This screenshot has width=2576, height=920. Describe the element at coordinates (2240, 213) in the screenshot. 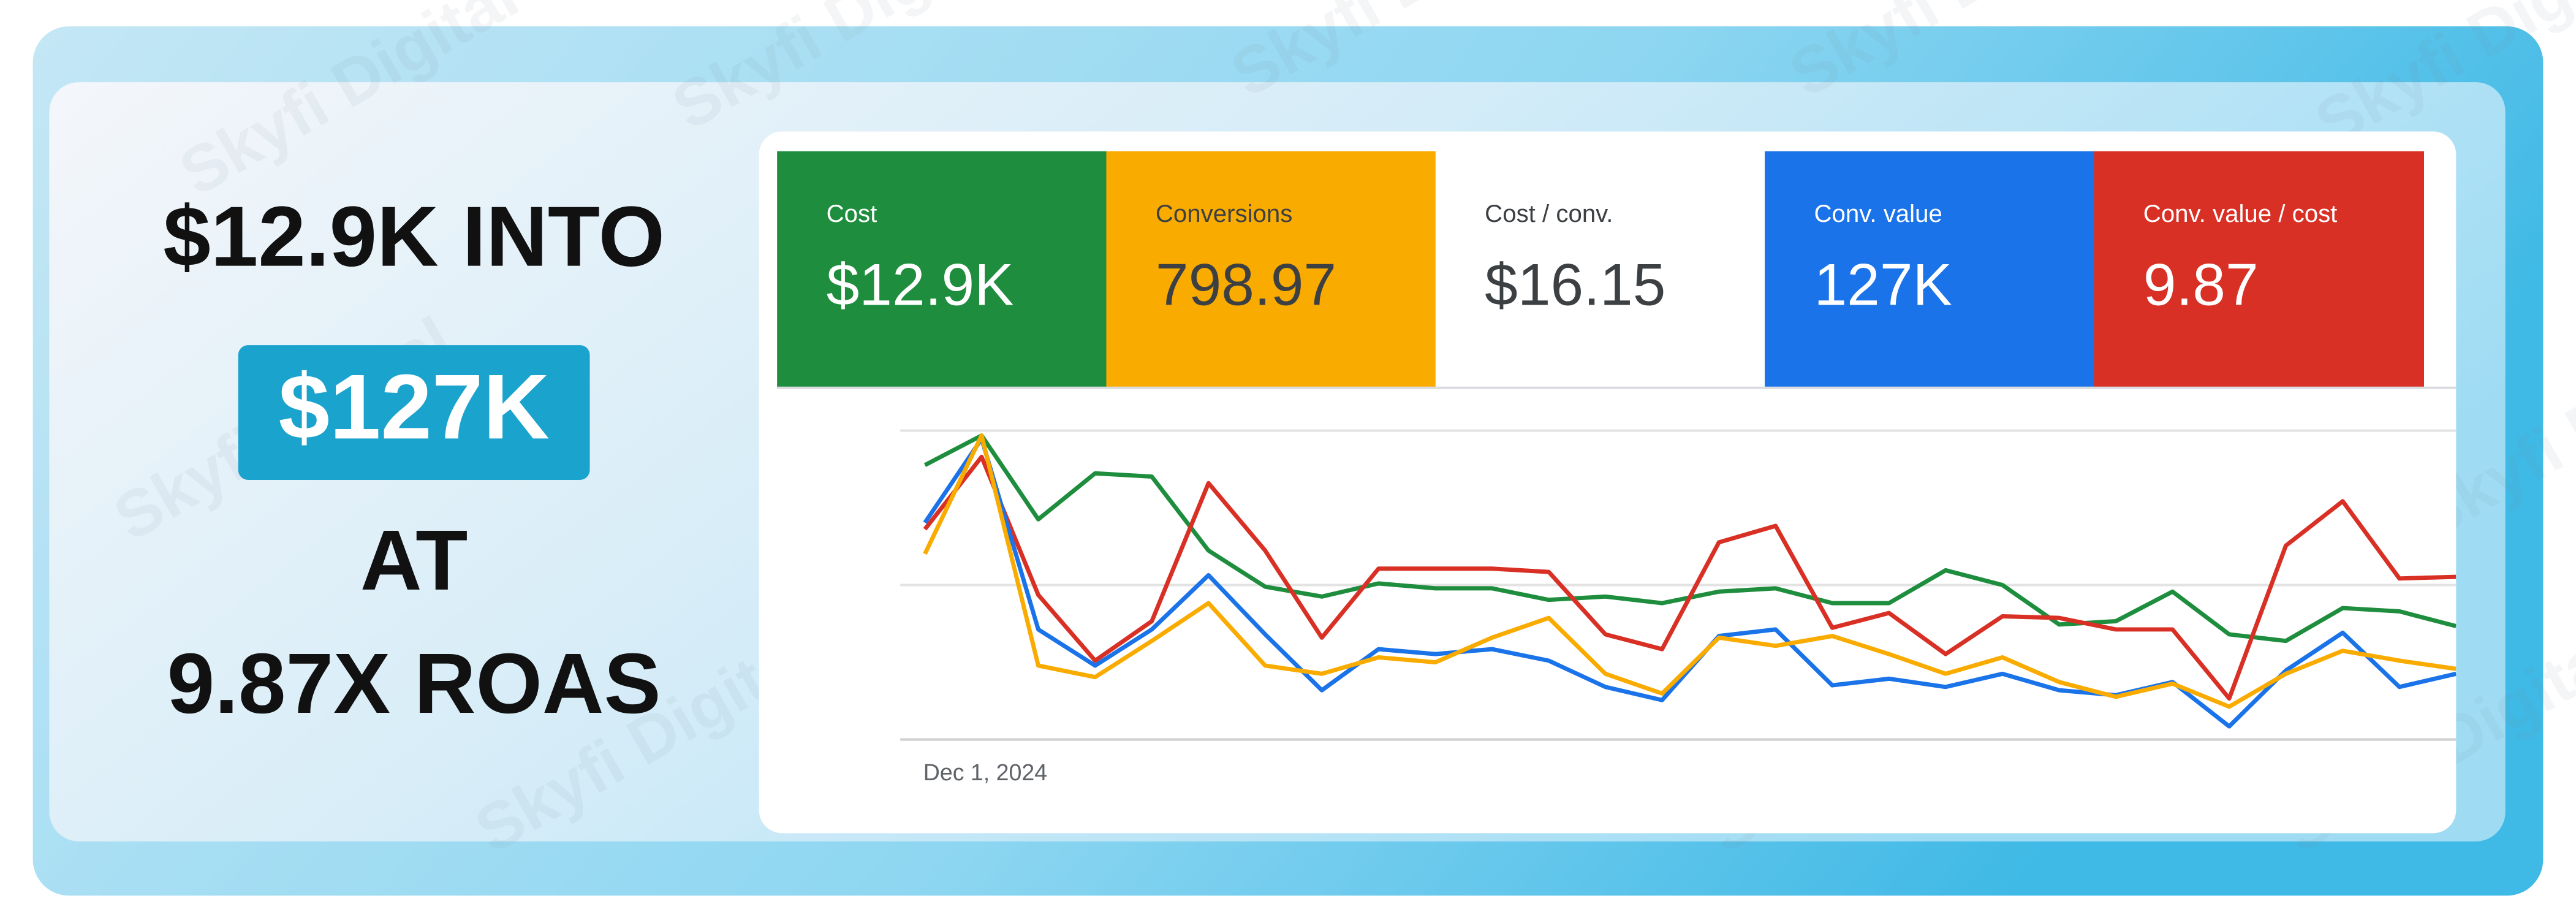

I see `tile-label: Conv. value / cost` at that location.